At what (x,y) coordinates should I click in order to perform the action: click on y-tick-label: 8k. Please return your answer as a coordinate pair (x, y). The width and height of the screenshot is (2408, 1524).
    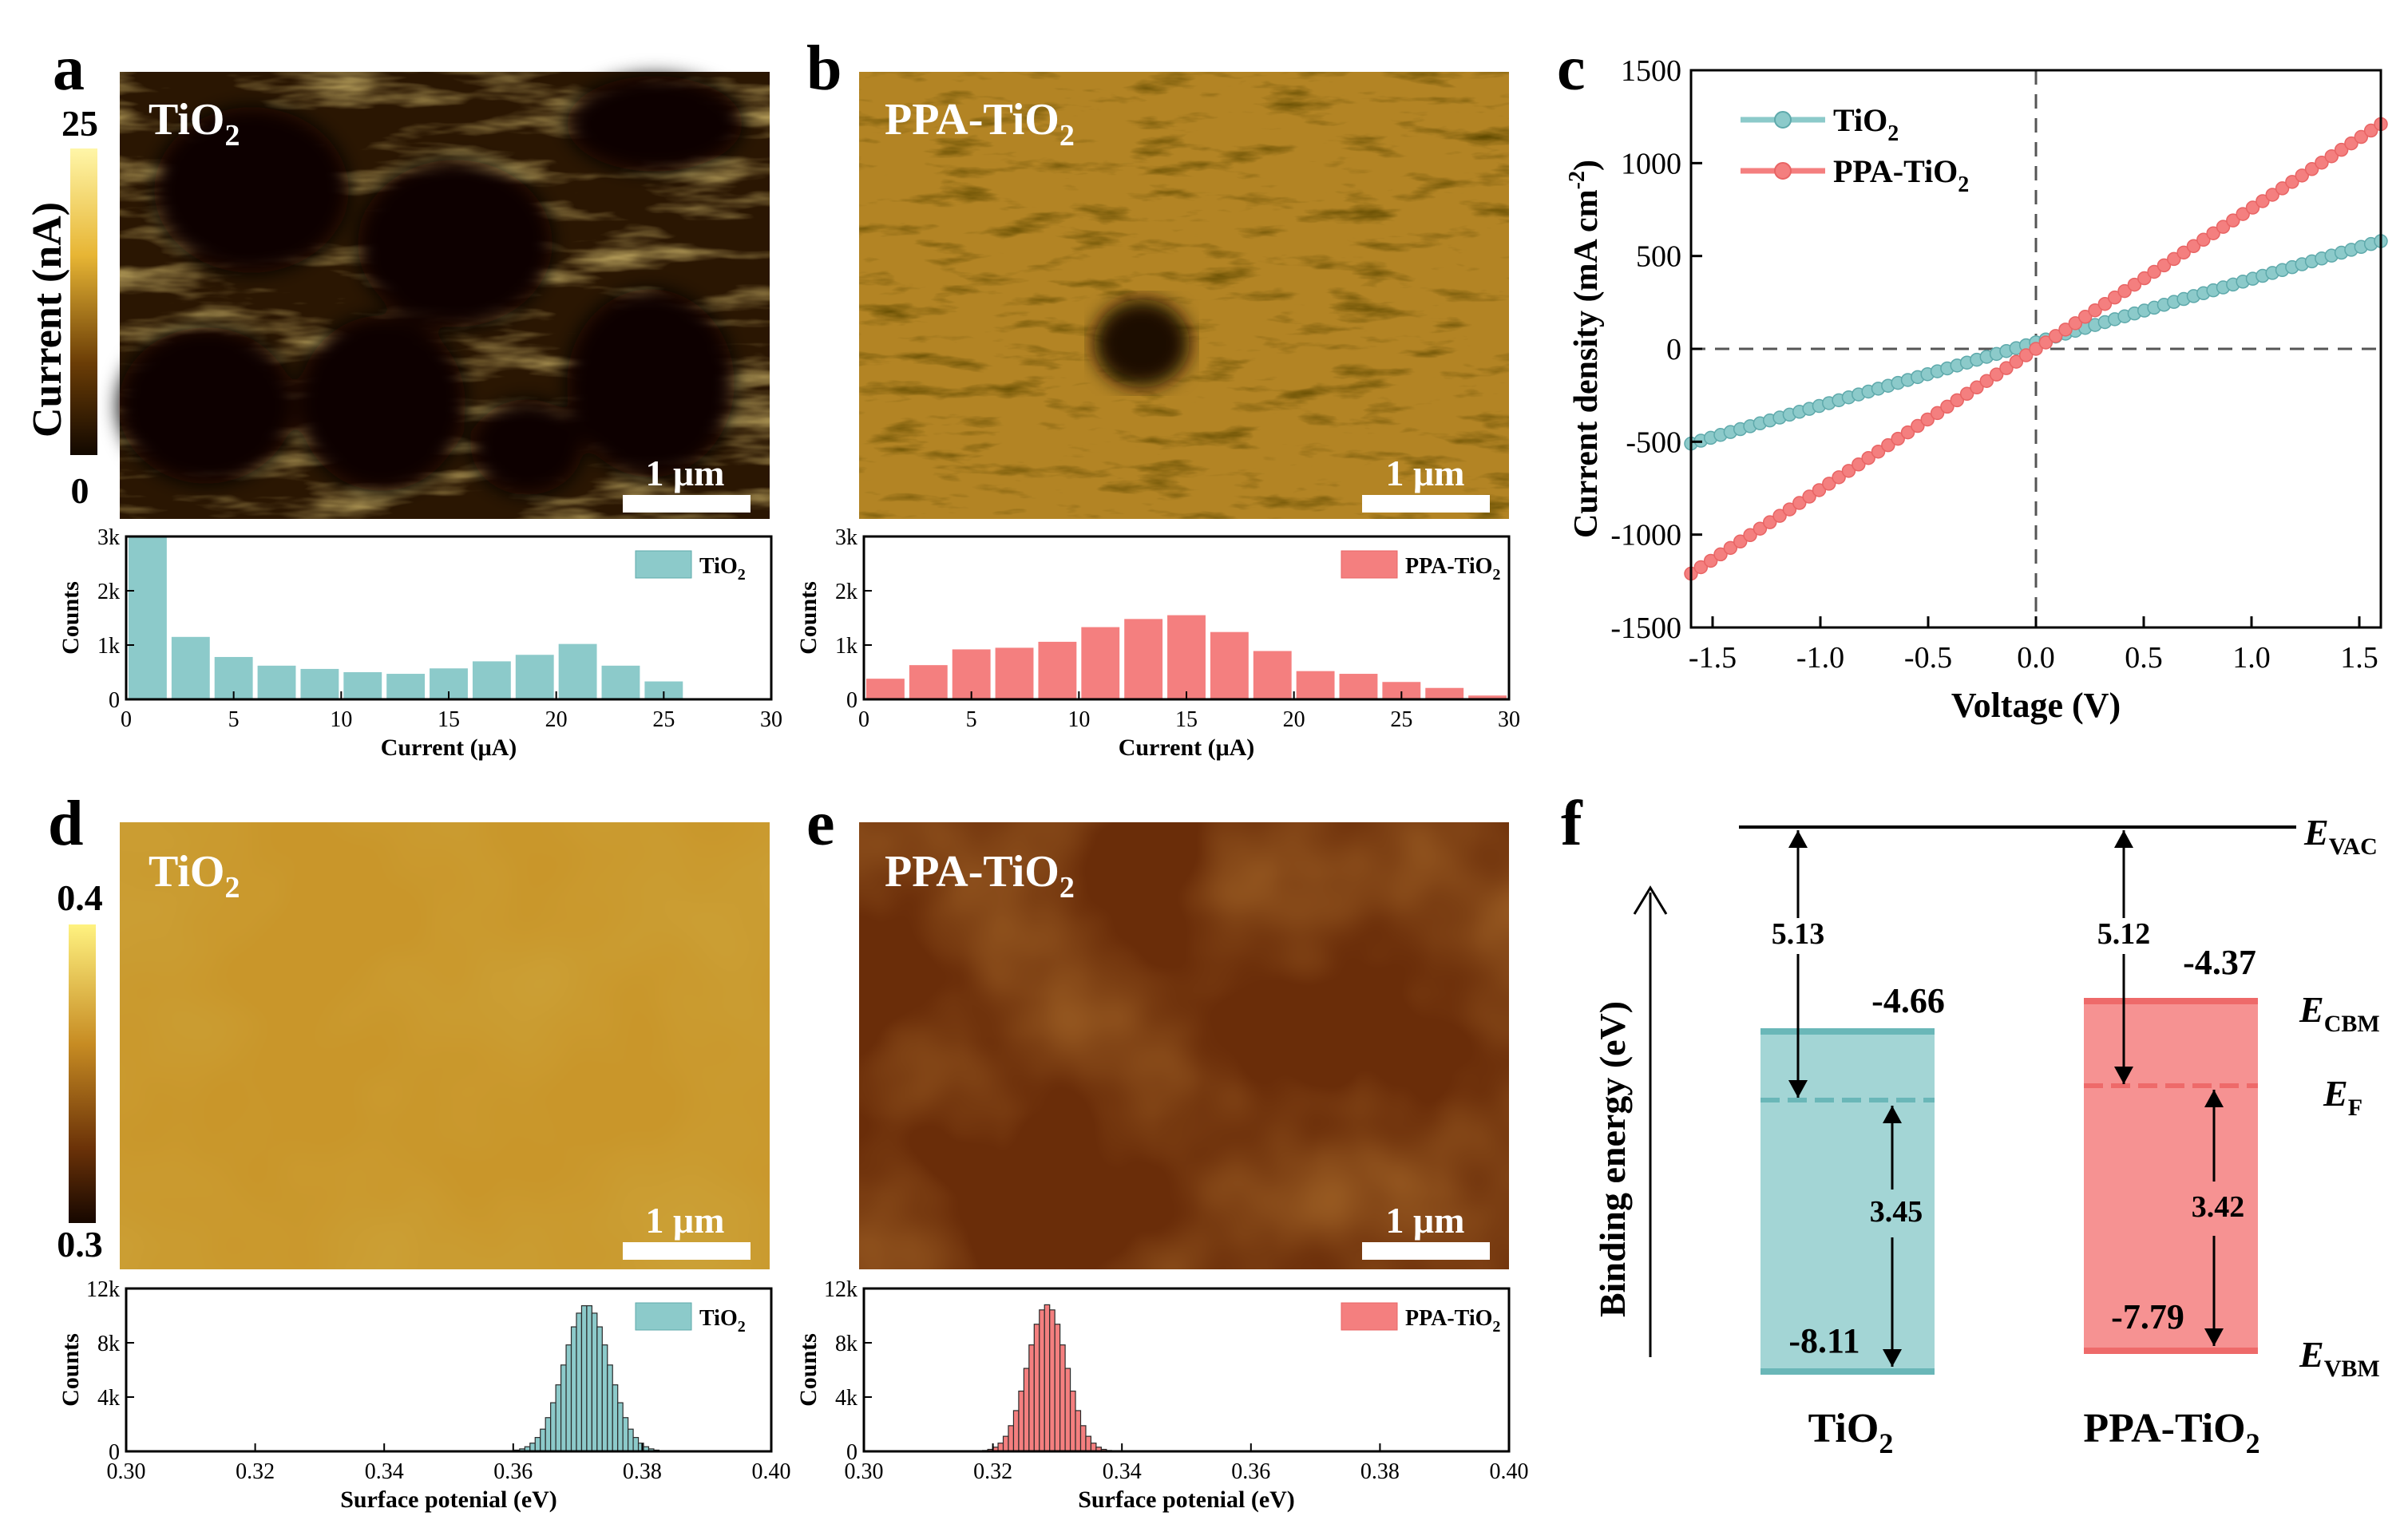
    Looking at the image, I should click on (109, 1344).